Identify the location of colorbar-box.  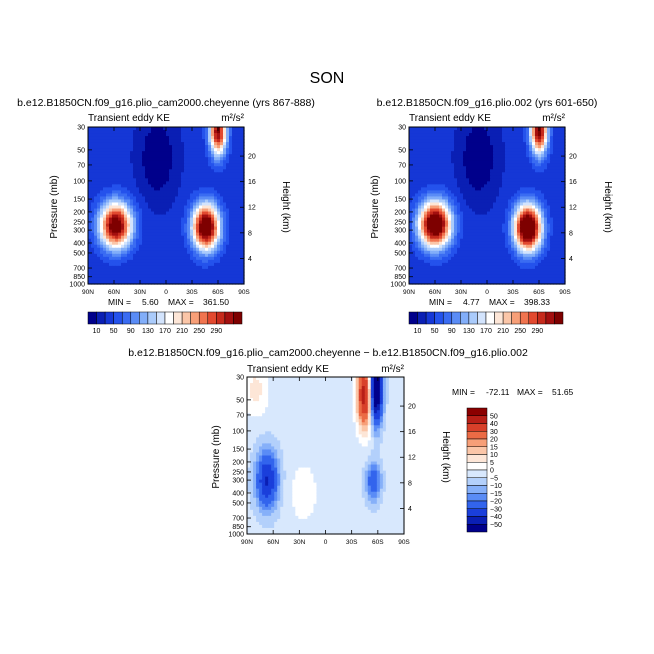
(203, 318).